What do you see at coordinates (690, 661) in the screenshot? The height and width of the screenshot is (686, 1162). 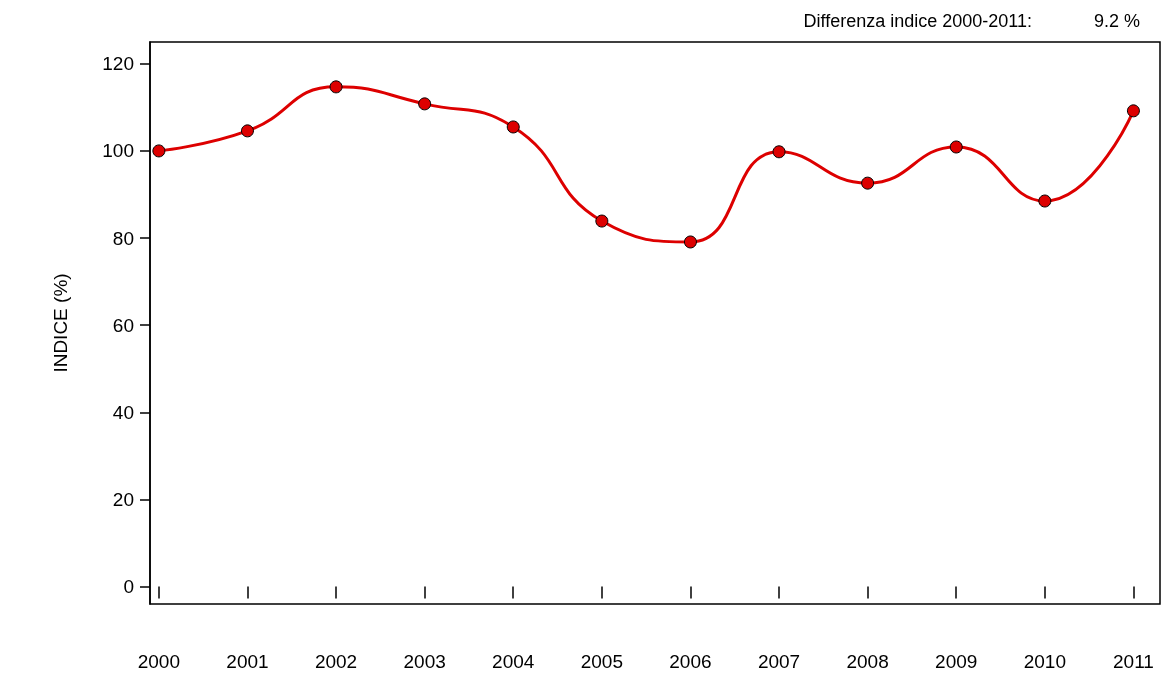 I see `x-tick-label: 2006` at bounding box center [690, 661].